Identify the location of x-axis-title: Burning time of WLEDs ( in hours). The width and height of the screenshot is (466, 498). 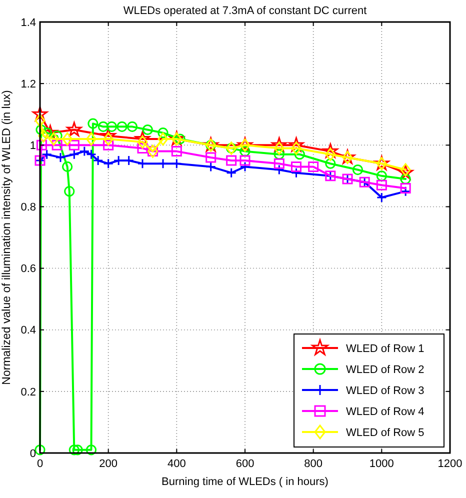
(245, 482).